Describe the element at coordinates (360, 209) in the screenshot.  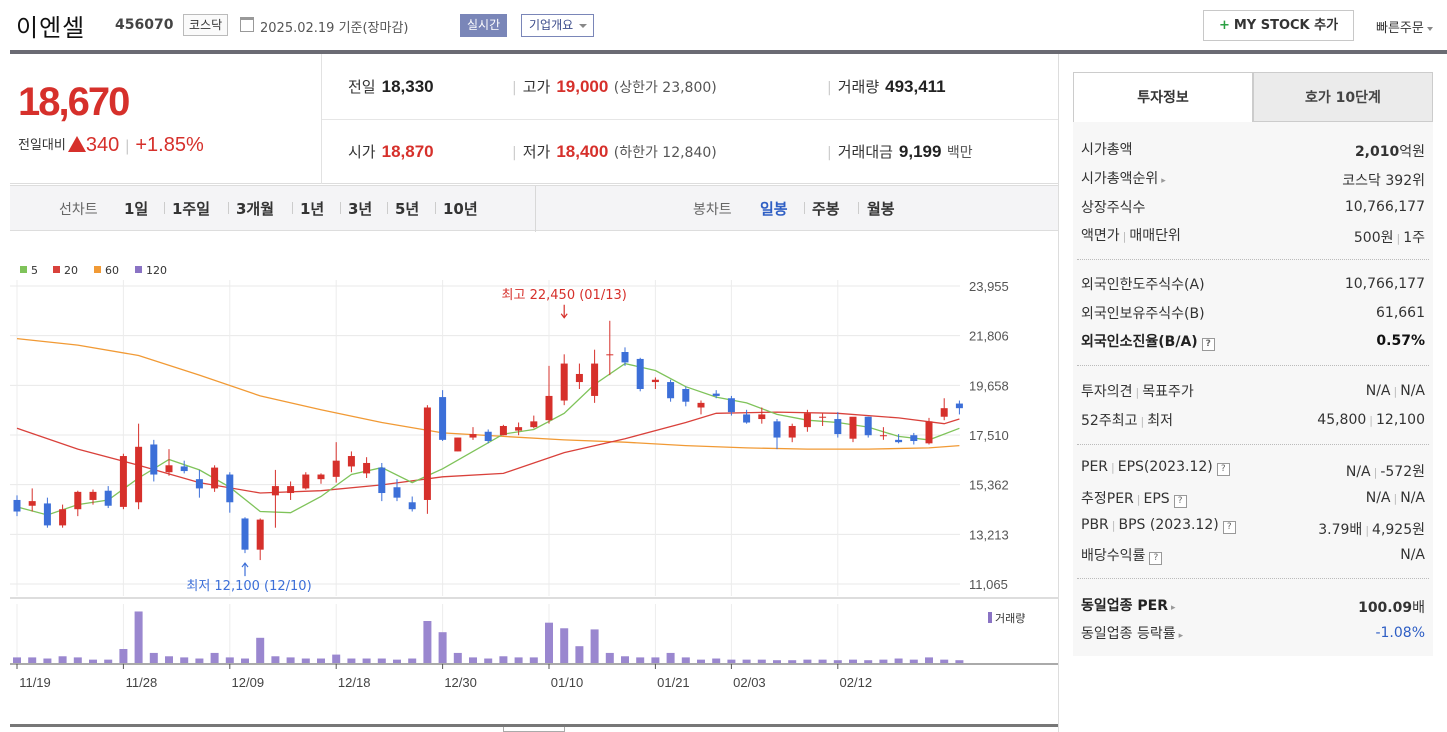
I see `tab-3y: 3년` at that location.